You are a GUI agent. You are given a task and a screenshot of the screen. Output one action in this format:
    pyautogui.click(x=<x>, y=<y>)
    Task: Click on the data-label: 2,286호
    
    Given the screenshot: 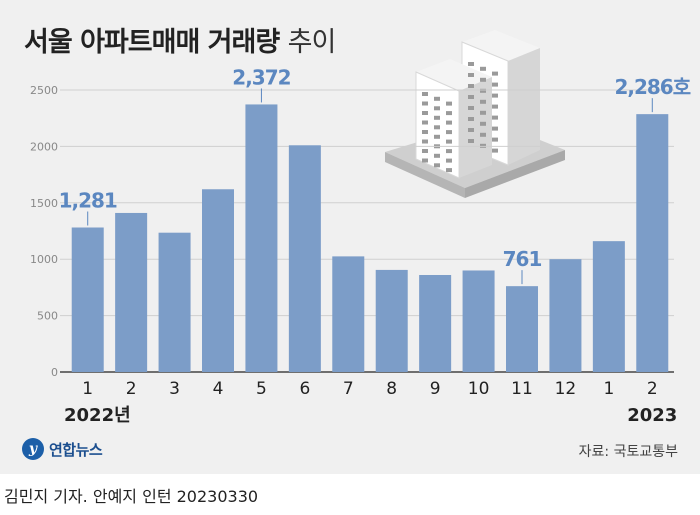 What is the action you would take?
    pyautogui.click(x=652, y=87)
    